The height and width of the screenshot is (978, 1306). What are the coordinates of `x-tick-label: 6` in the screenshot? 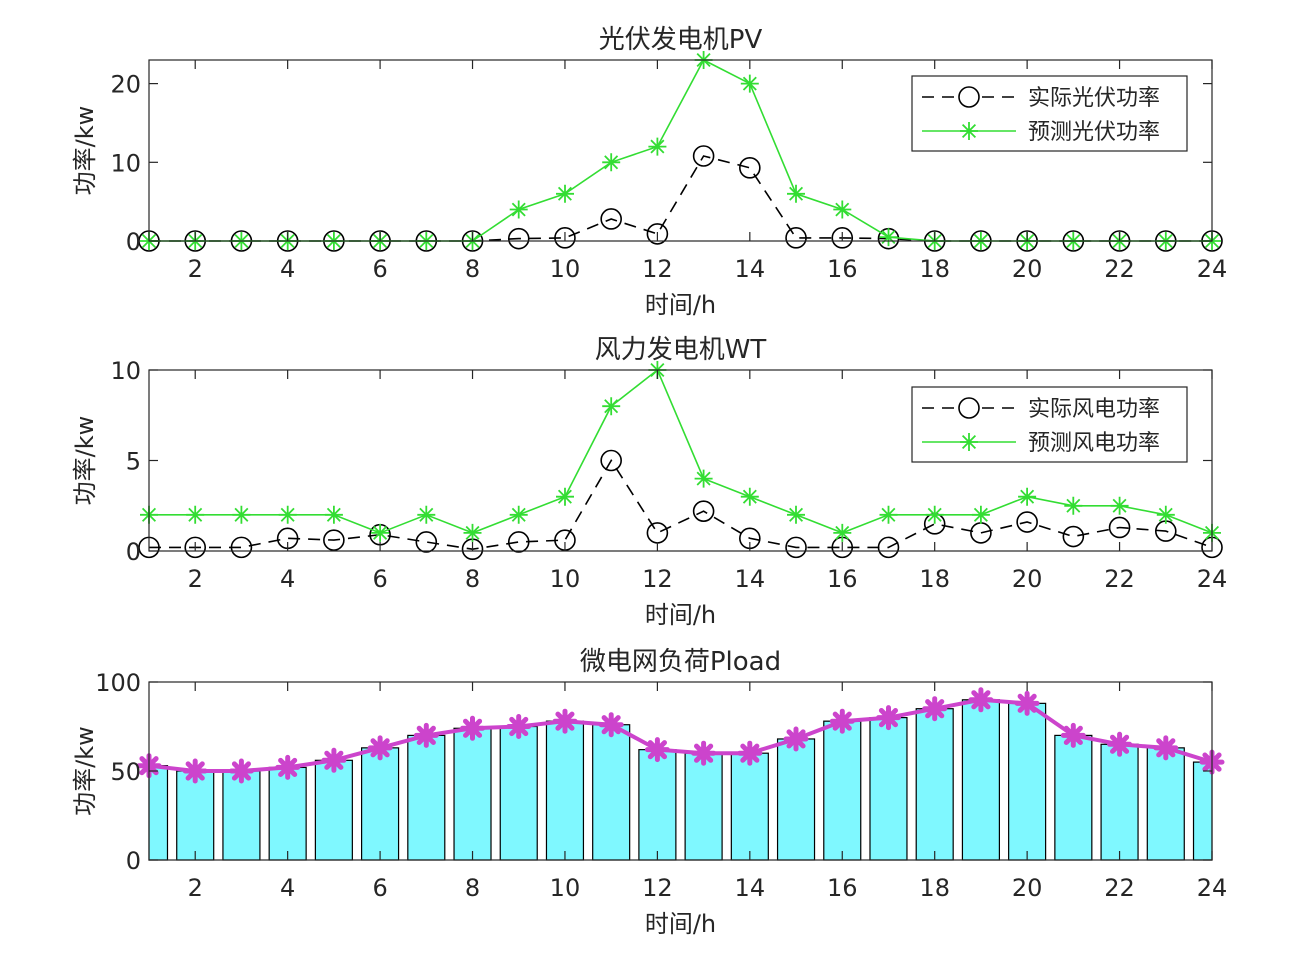 It's located at (379, 579).